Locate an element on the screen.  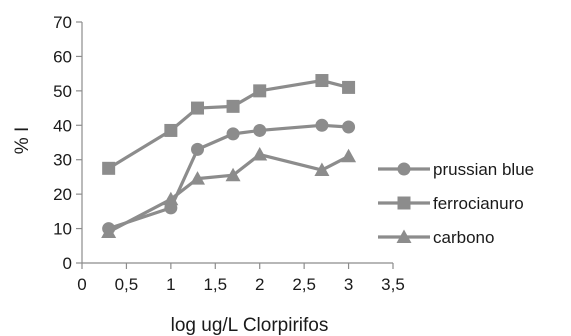
x-tick-label: 1,5 is located at coordinates (215, 284).